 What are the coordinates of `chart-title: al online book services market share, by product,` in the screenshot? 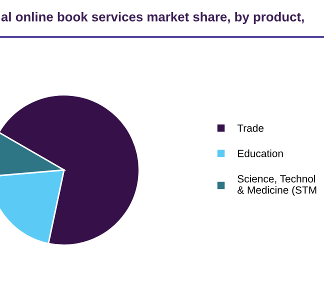 It's located at (152, 18).